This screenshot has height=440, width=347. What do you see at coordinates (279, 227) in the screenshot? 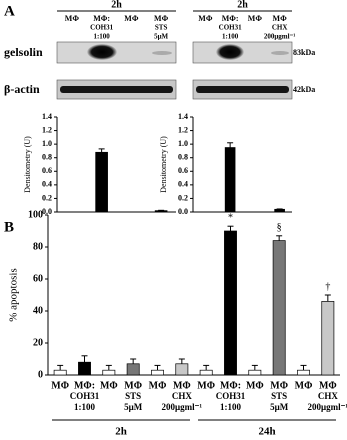
I see `annotation: §` at bounding box center [279, 227].